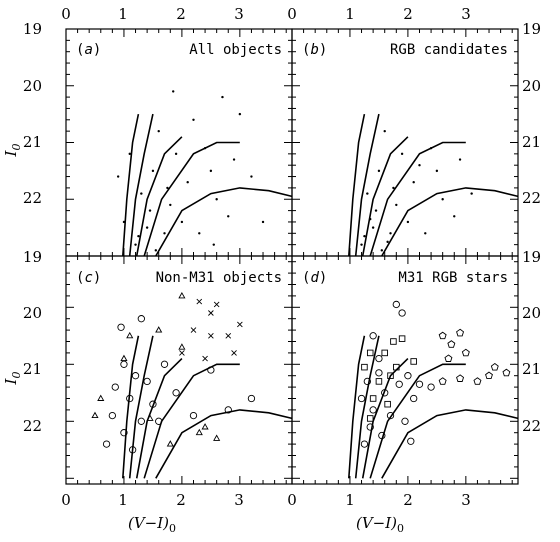  What do you see at coordinates (123, 500) in the screenshot?
I see `bottom-x-tick-1: 1` at bounding box center [123, 500].